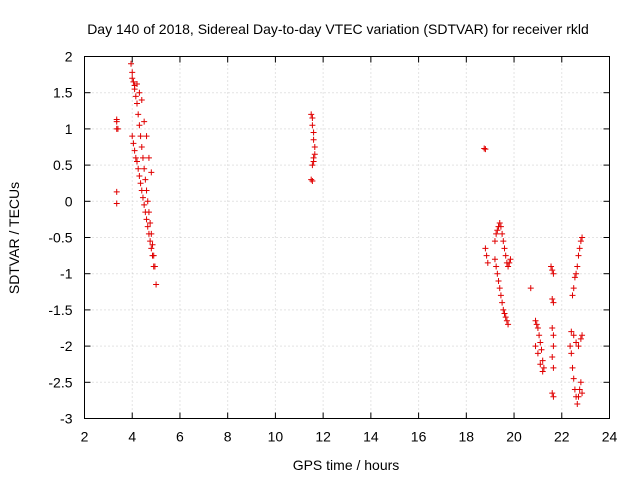  I want to click on y-tick-label: 1, so click(69, 129).